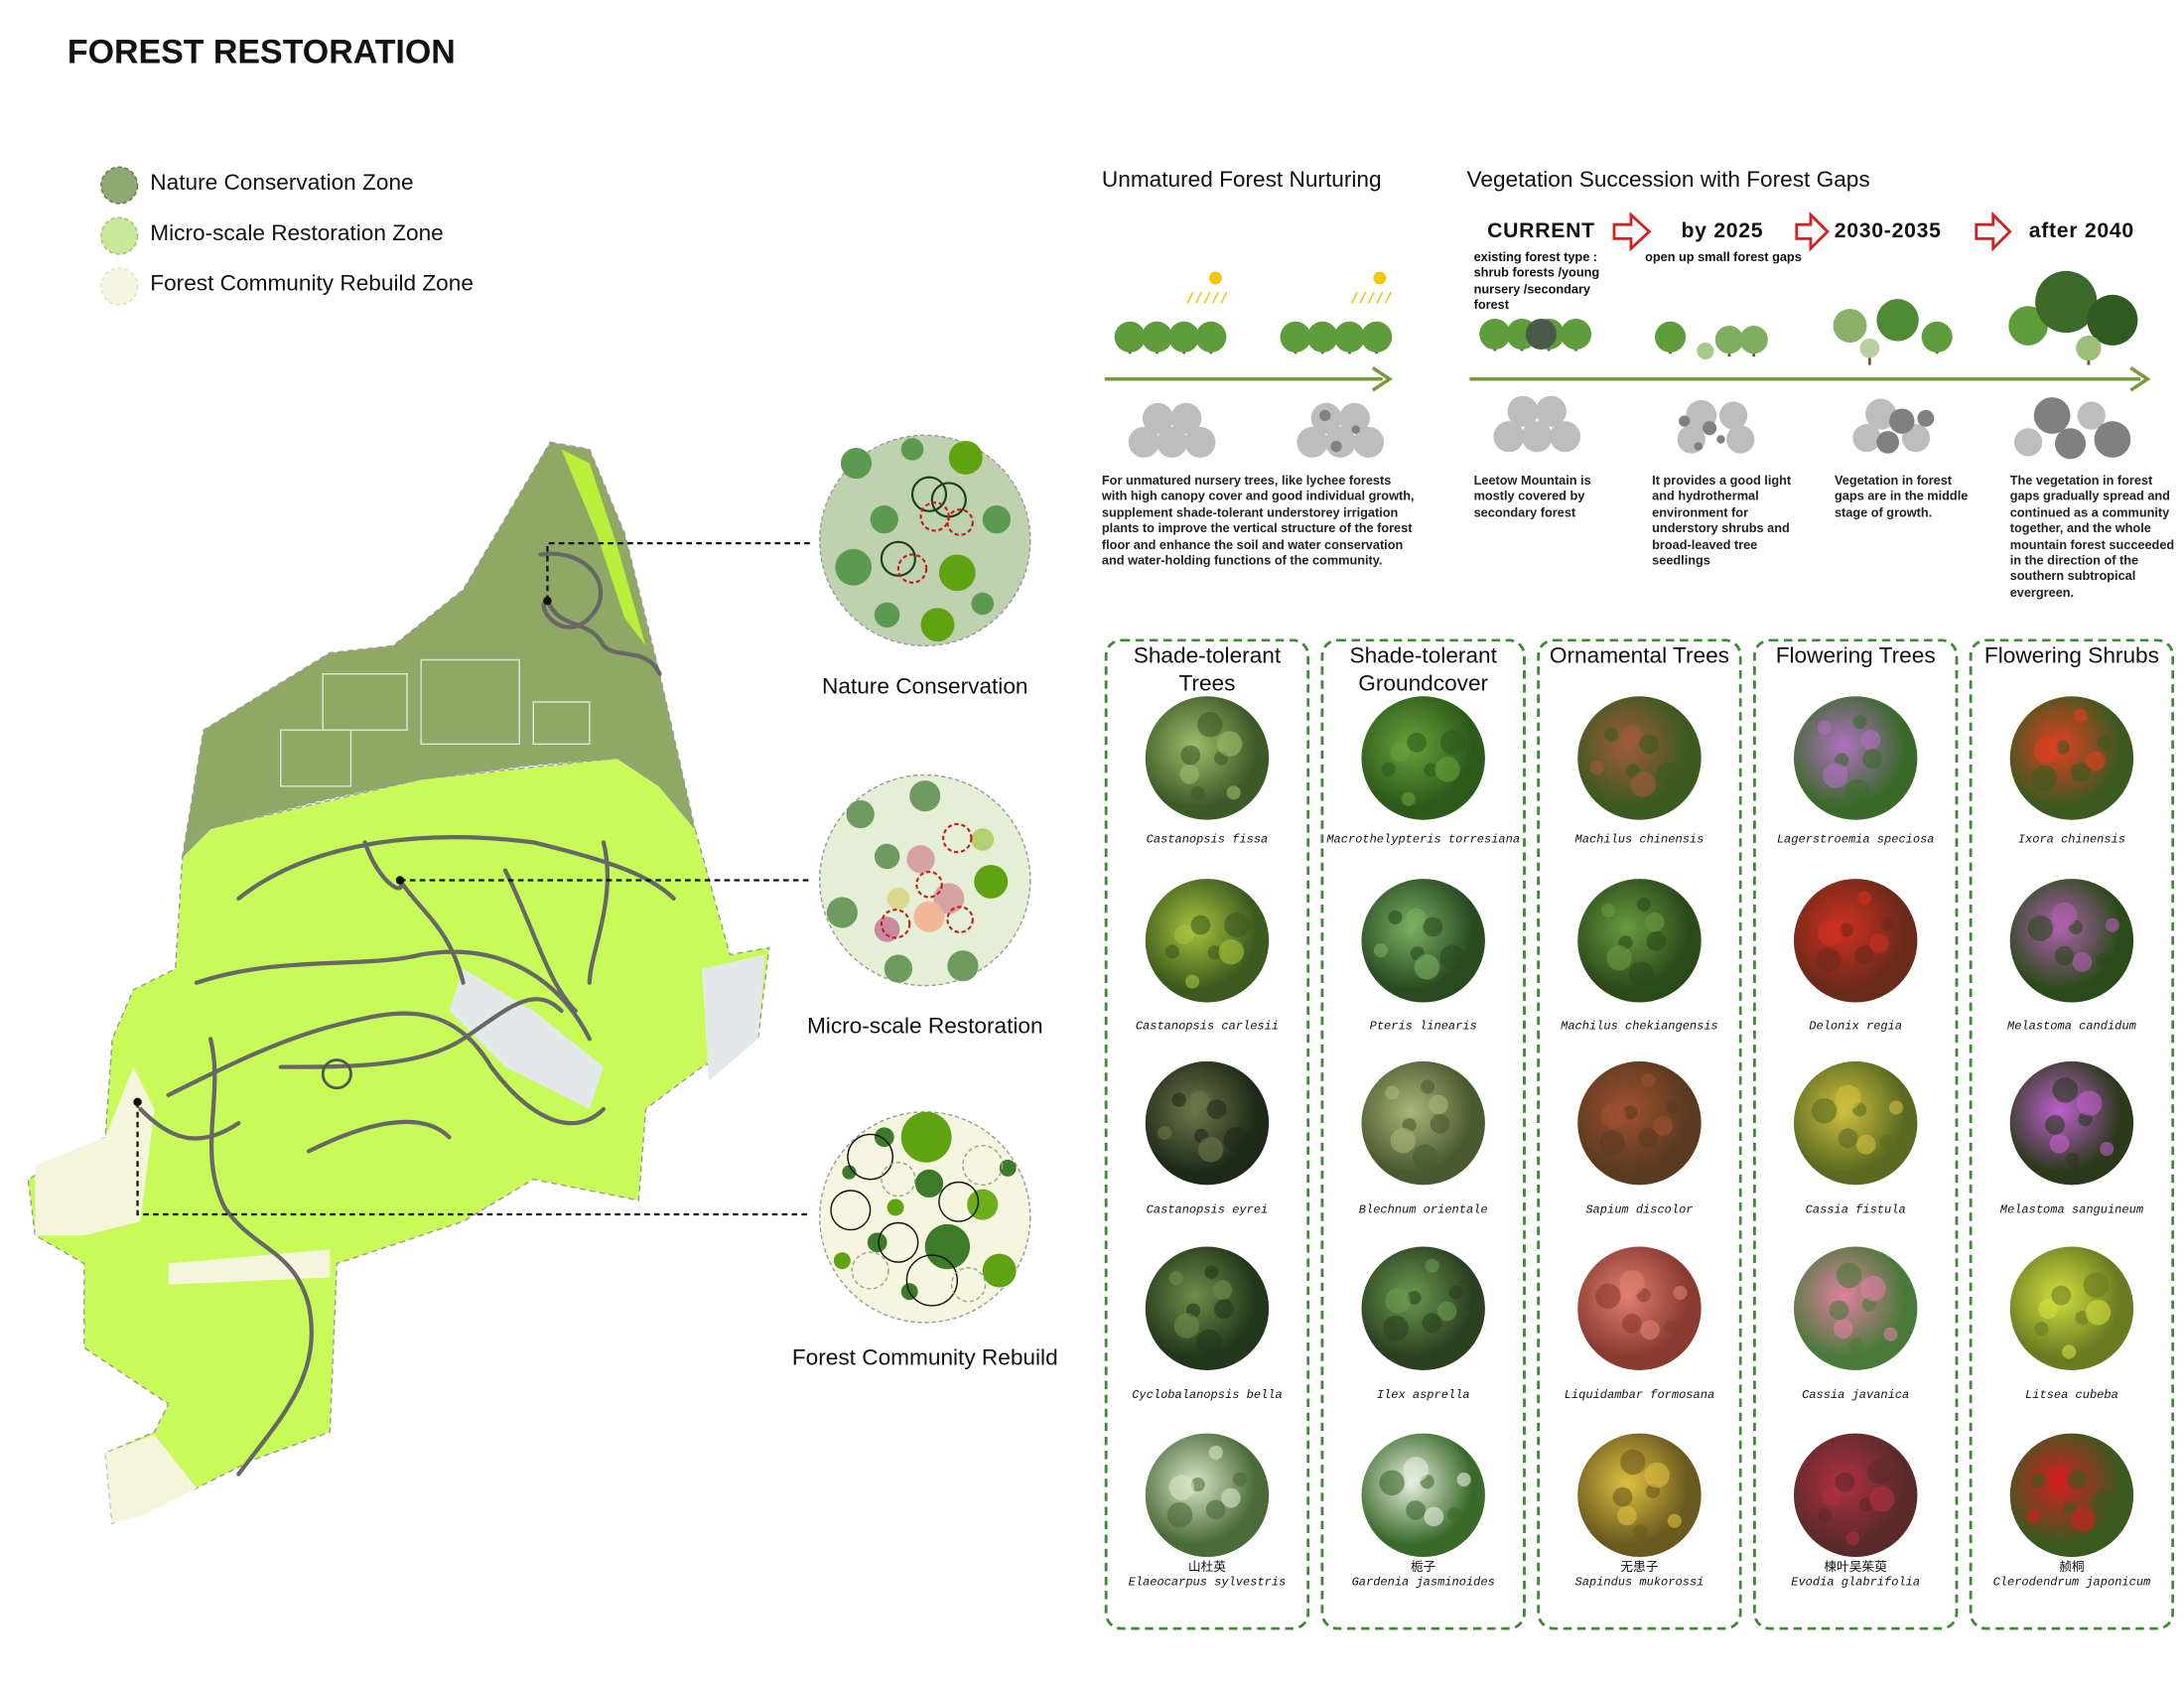 The height and width of the screenshot is (1688, 2184). I want to click on stage-label: by 2025, so click(1722, 230).